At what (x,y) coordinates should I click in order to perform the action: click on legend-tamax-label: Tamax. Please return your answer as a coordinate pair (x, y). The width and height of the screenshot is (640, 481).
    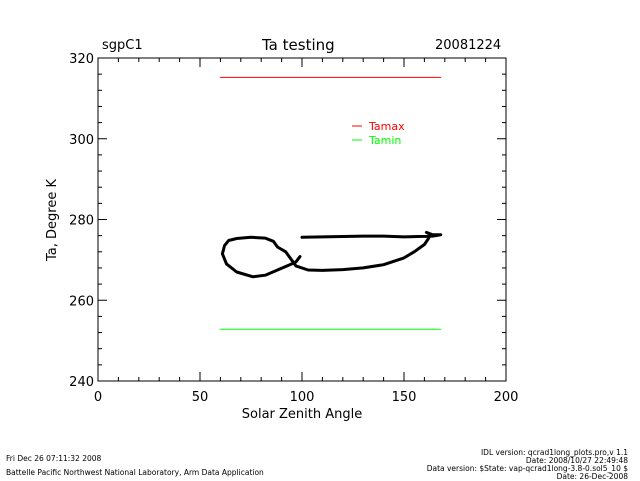
    Looking at the image, I should click on (386, 126).